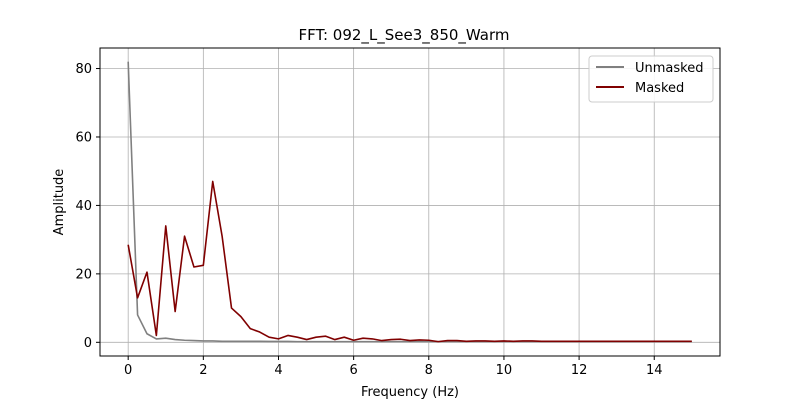 Image resolution: width=800 pixels, height=400 pixels. I want to click on x-tick-label: 12, so click(579, 370).